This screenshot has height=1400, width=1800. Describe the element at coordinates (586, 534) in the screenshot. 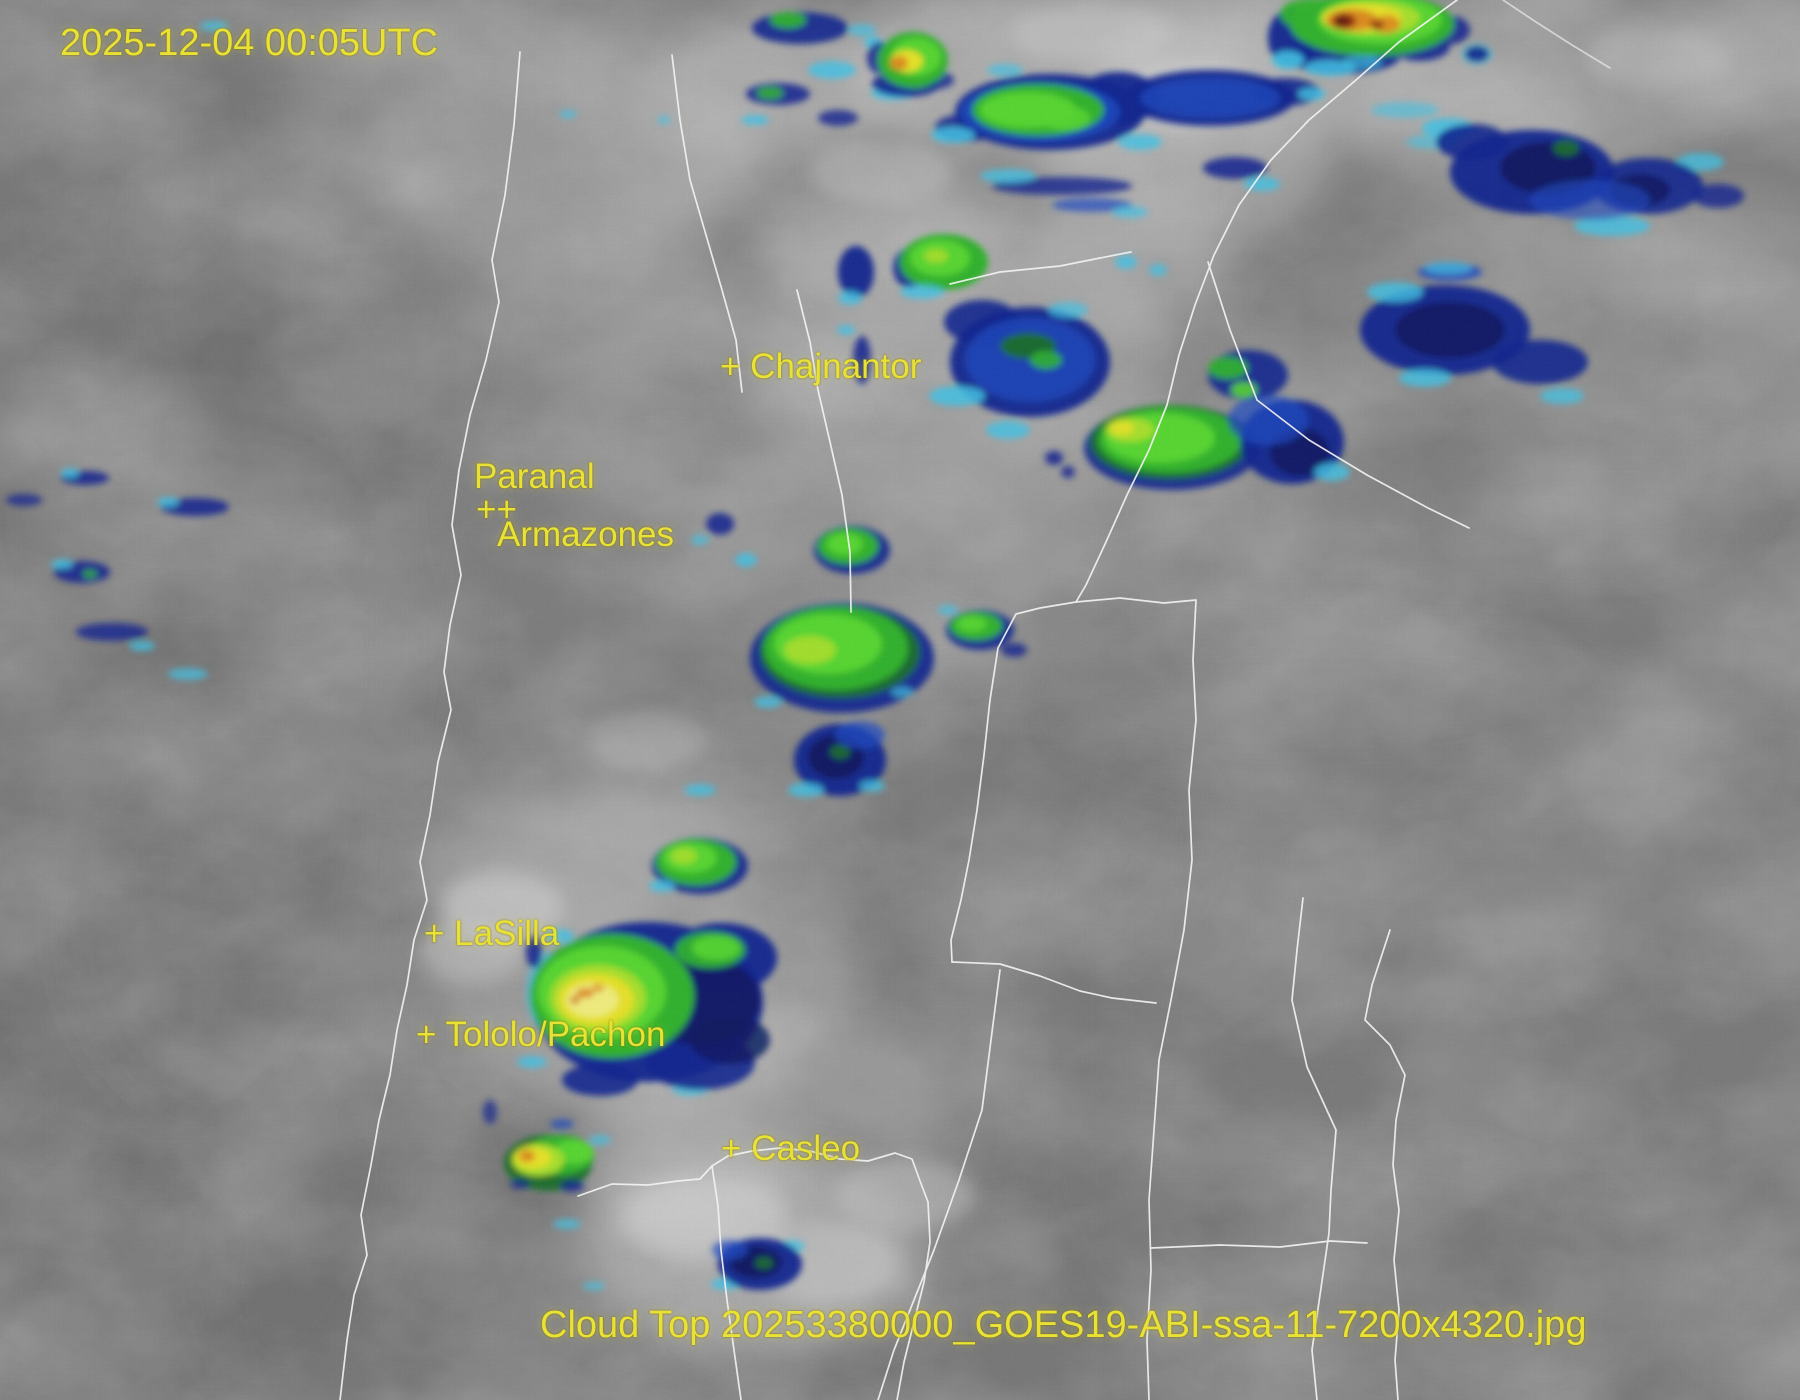

I see `marker-armazones: Armazones` at that location.